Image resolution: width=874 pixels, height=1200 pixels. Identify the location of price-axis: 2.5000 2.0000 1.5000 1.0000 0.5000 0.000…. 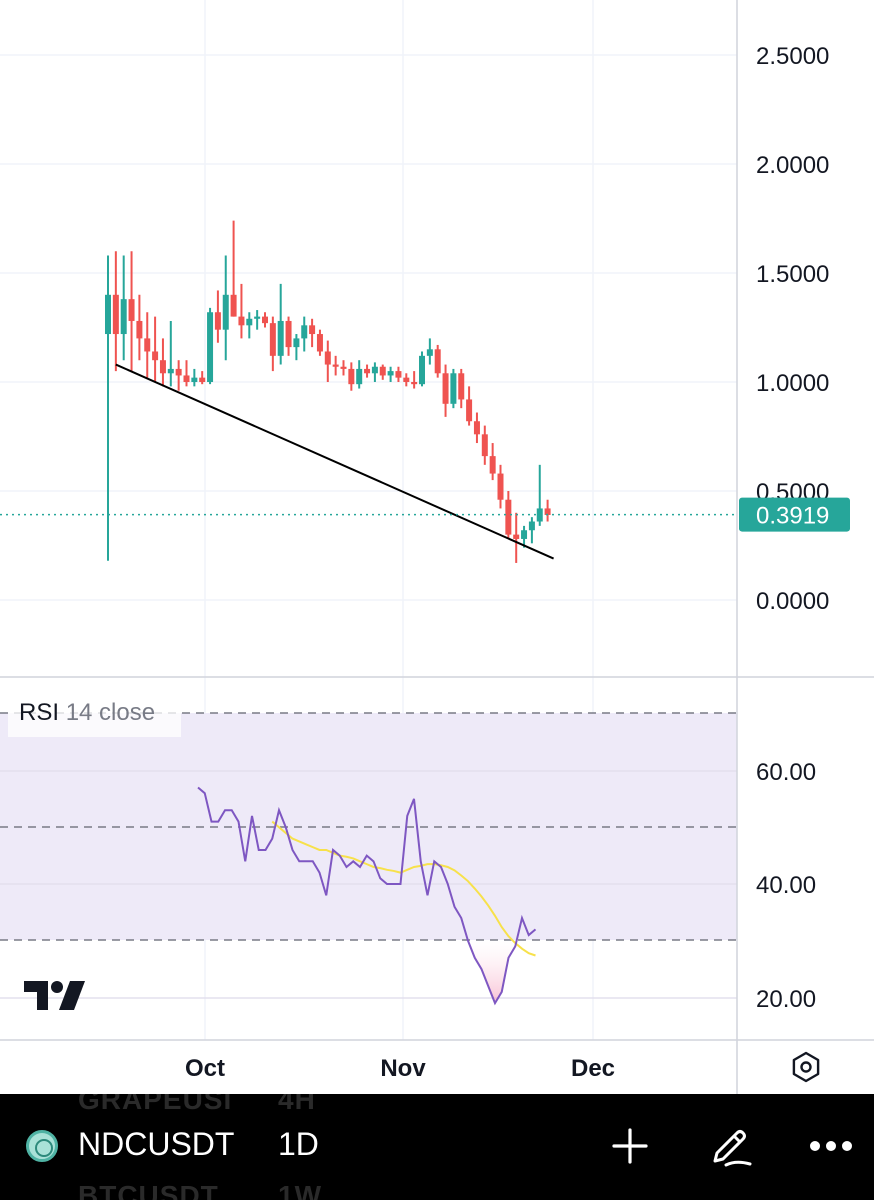
(792, 329).